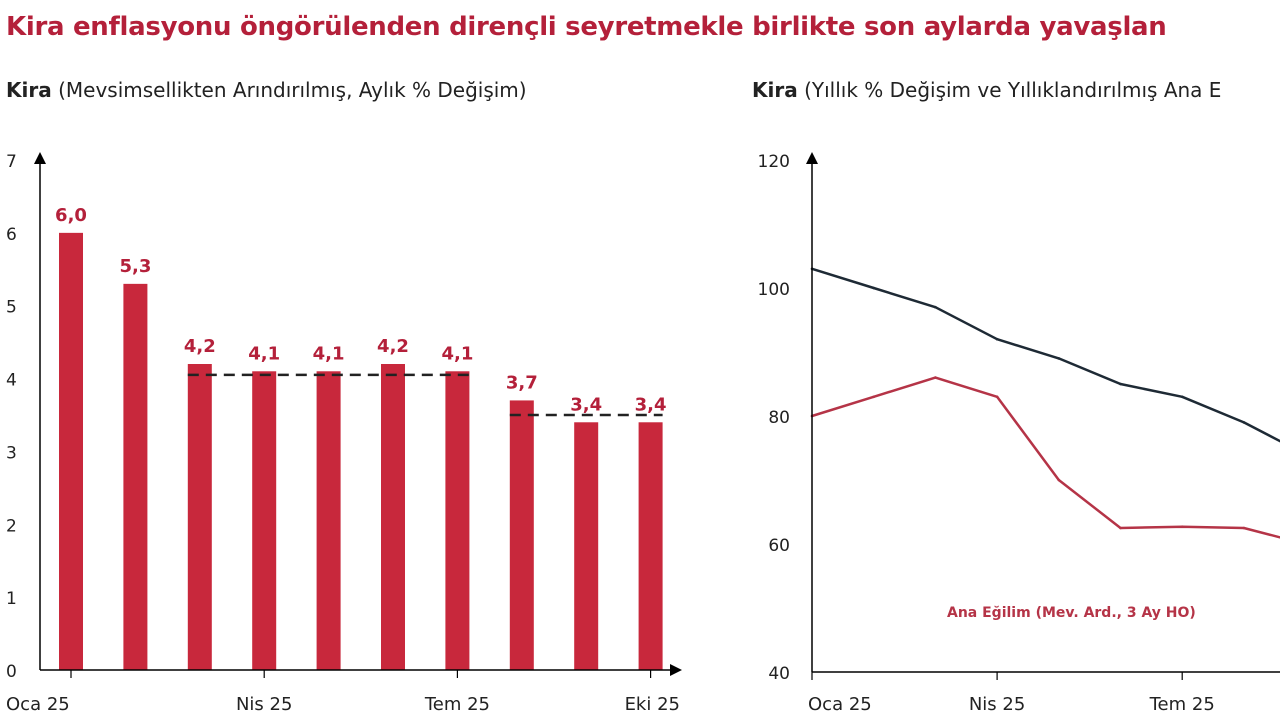 The image size is (1280, 720). I want to click on trend-series-label: Ana Eğilim (Mev. Ard., 3 Ay HO), so click(1071, 613).